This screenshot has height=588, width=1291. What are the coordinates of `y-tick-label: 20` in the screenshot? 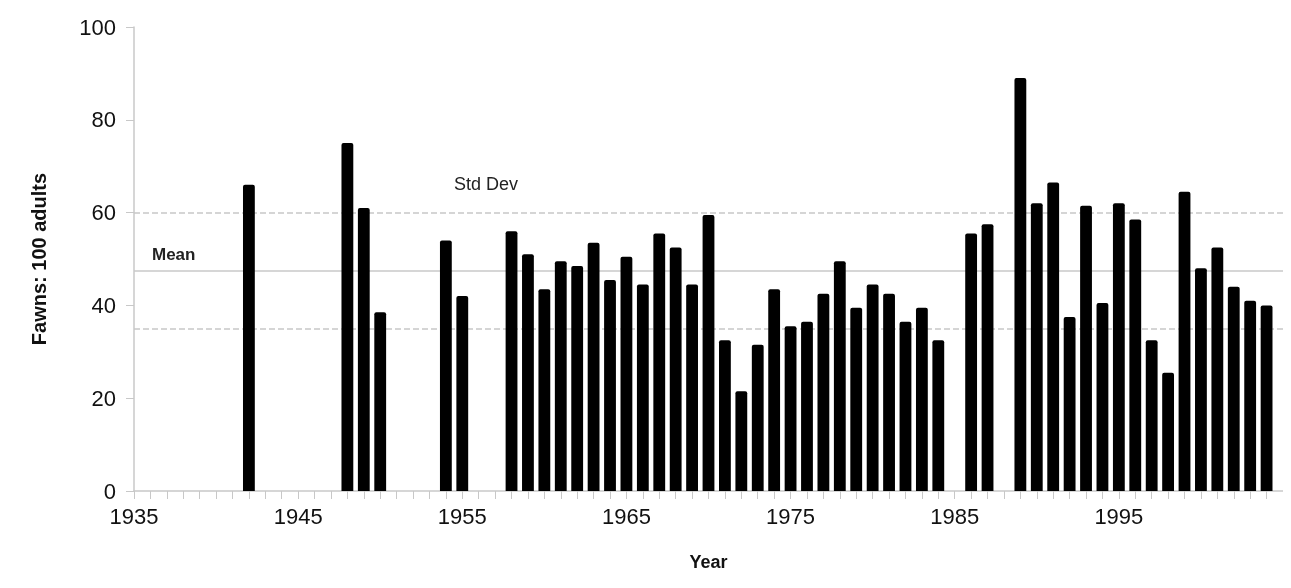 It's located at (103, 398).